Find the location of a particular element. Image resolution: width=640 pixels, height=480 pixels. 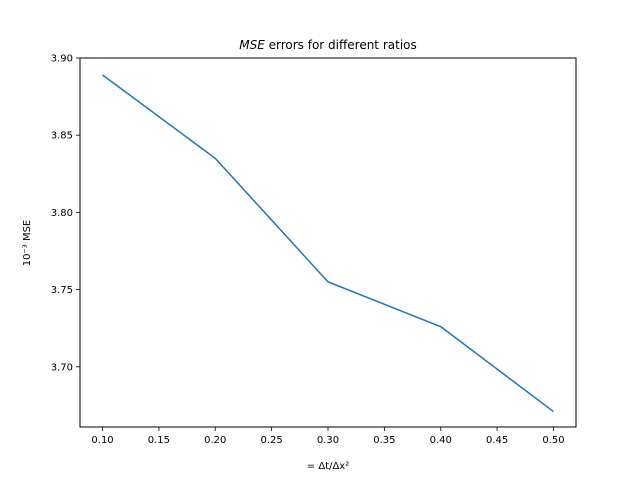

x-tick-label: 0.50 is located at coordinates (553, 440).